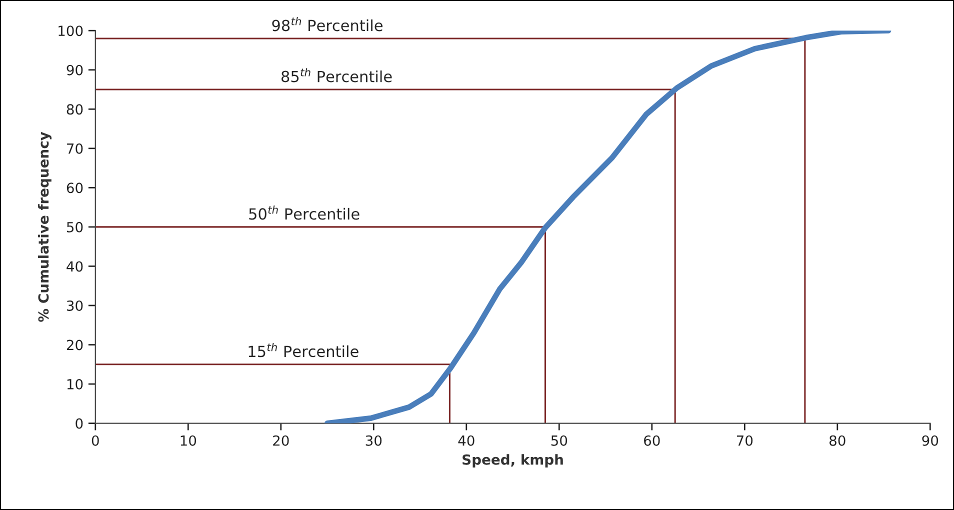 This screenshot has height=510, width=954. What do you see at coordinates (188, 440) in the screenshot?
I see `x-tick-label: 10` at bounding box center [188, 440].